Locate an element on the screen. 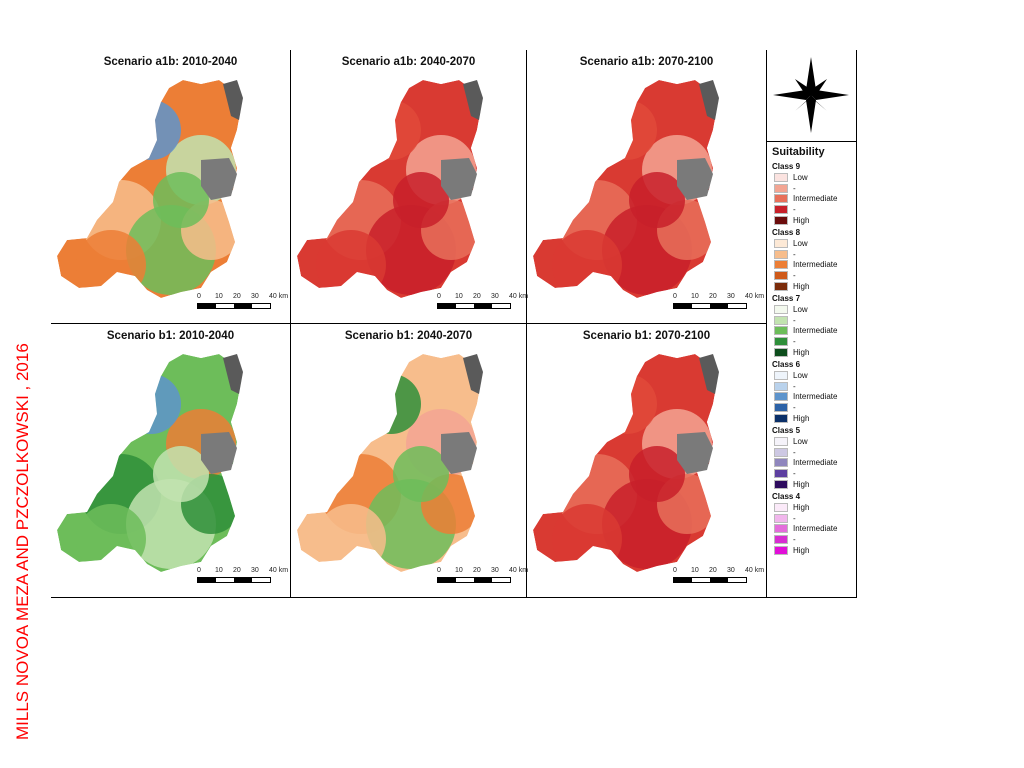  scale-tick-label: 40 km is located at coordinates (519, 296).